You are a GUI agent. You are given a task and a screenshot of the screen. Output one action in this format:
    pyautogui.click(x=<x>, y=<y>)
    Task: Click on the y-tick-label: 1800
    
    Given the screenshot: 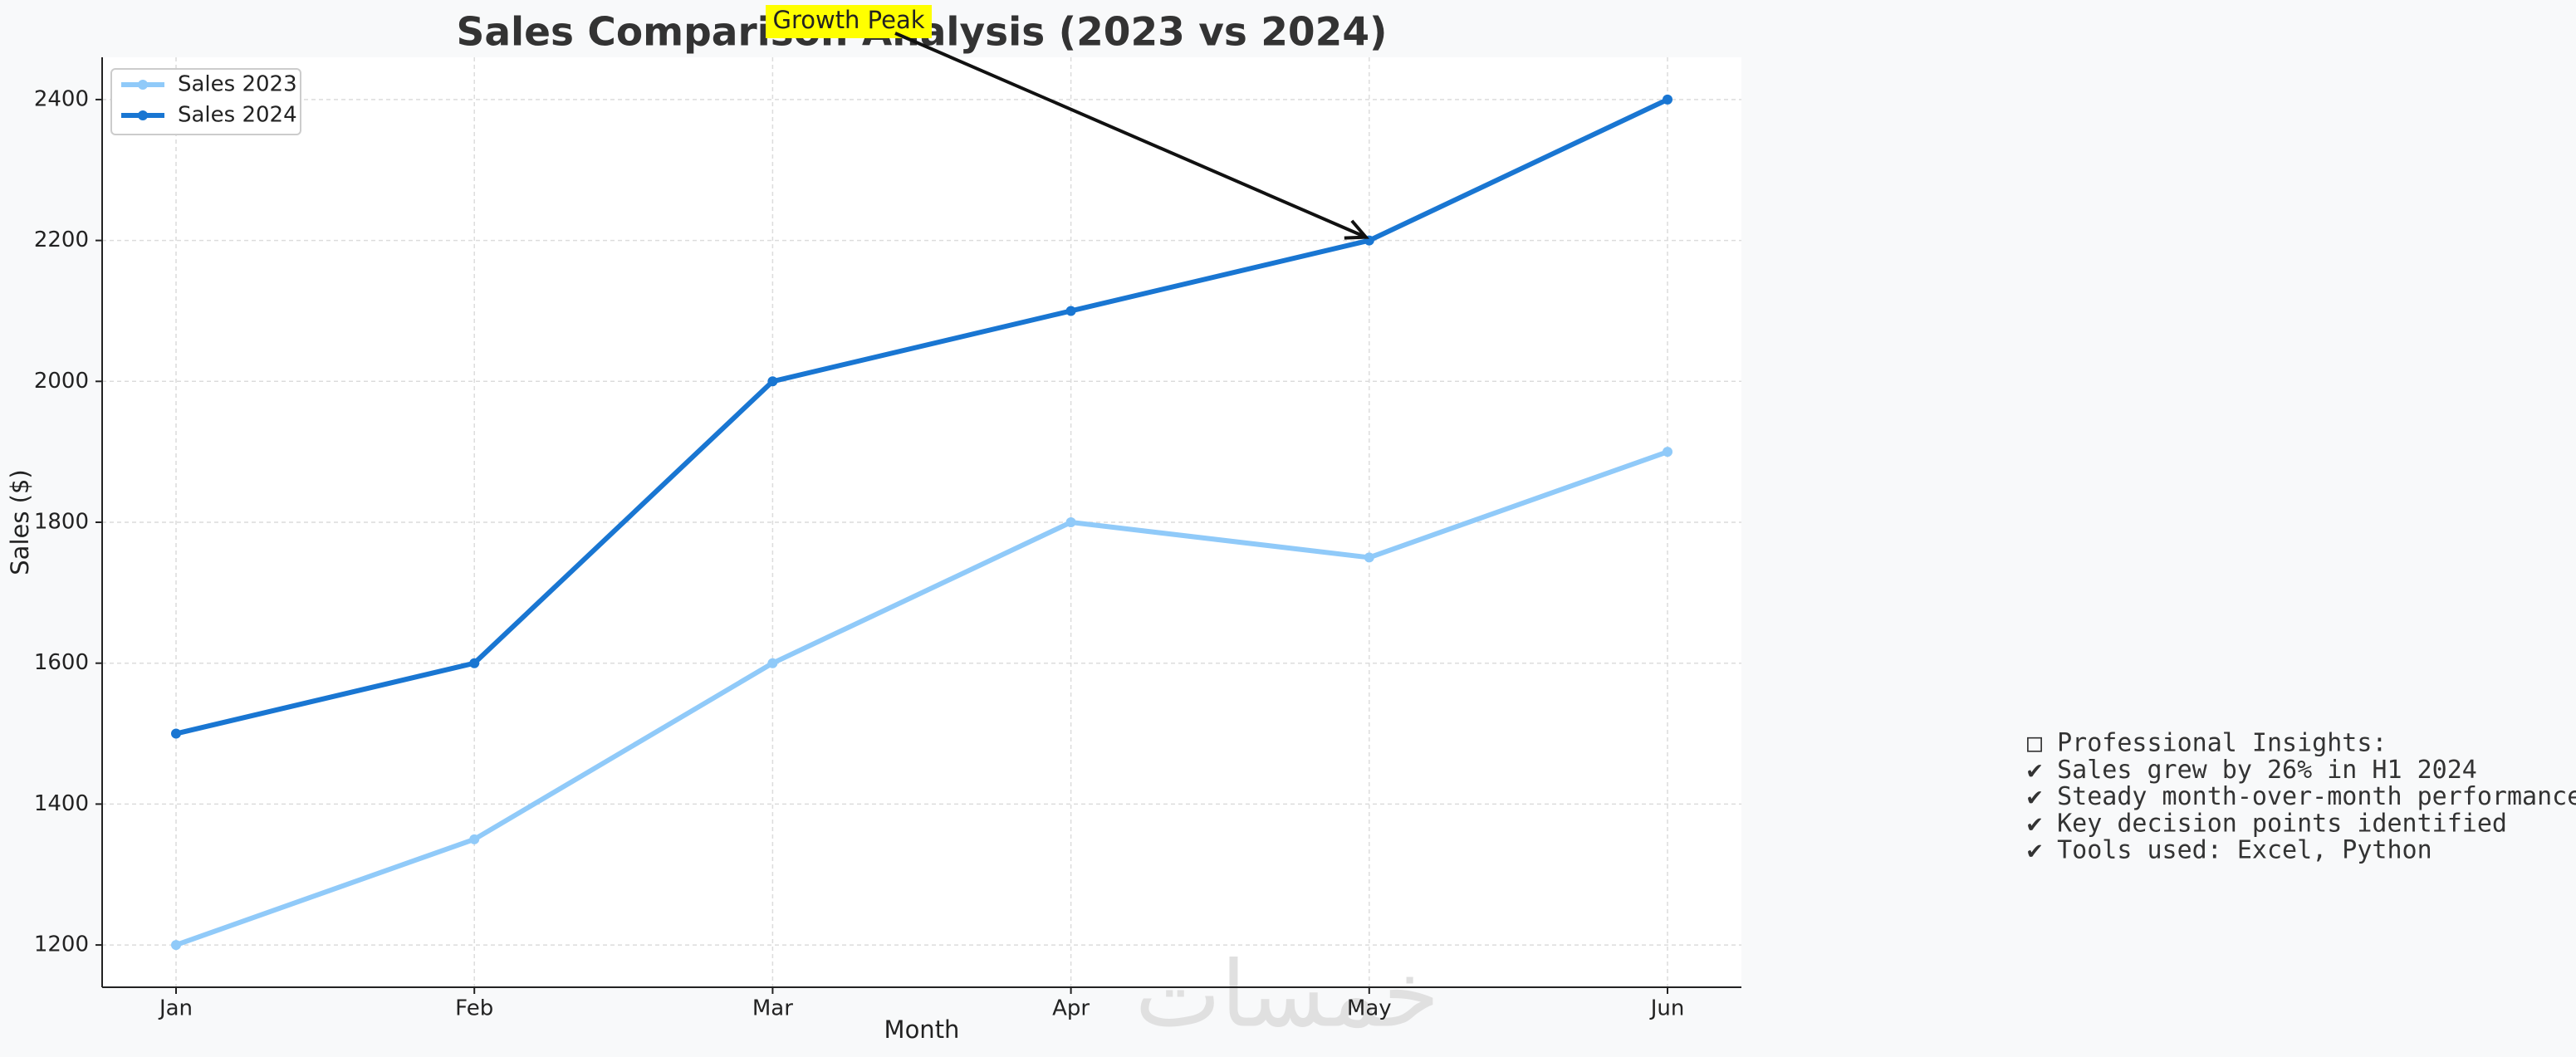 What is the action you would take?
    pyautogui.click(x=62, y=522)
    